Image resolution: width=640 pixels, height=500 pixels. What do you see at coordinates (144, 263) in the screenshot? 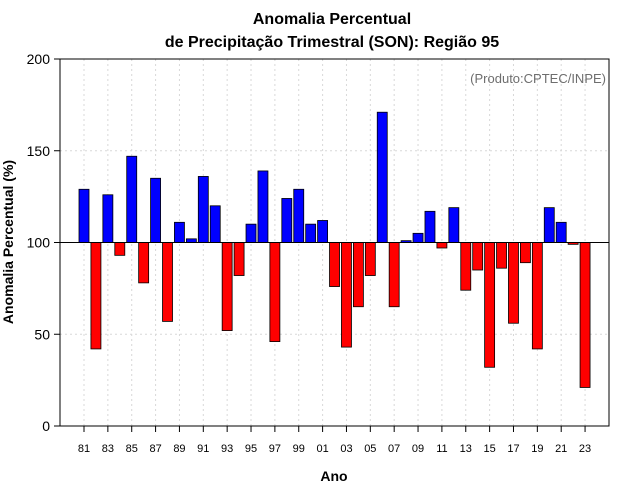
I see `bar-1986` at bounding box center [144, 263].